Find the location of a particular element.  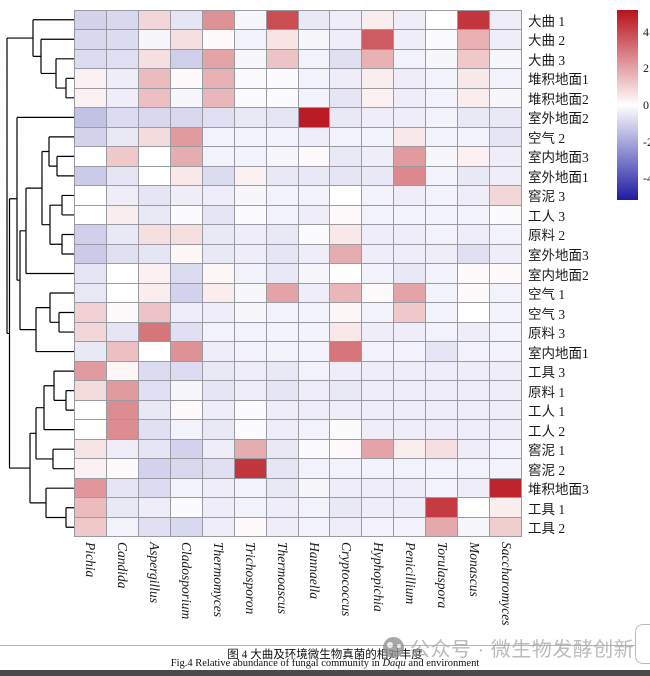

row-label: 大曲 3 is located at coordinates (547, 60).